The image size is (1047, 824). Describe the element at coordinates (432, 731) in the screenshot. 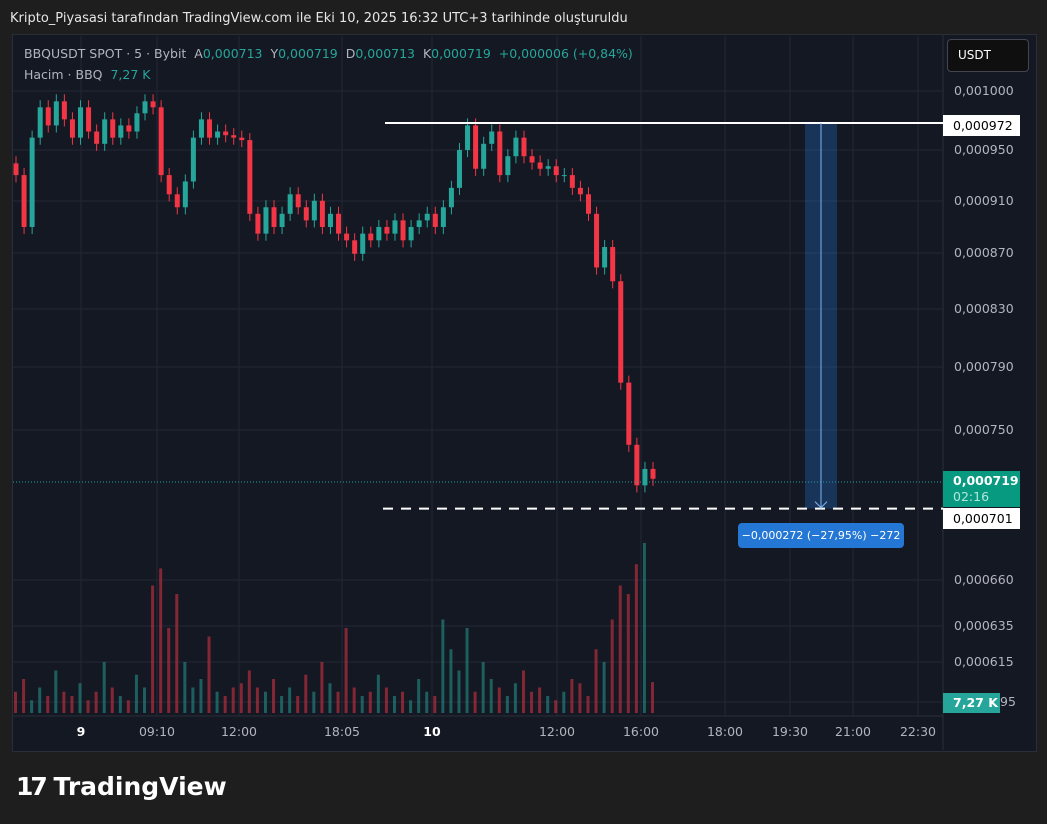

I see `time-label: 10` at that location.